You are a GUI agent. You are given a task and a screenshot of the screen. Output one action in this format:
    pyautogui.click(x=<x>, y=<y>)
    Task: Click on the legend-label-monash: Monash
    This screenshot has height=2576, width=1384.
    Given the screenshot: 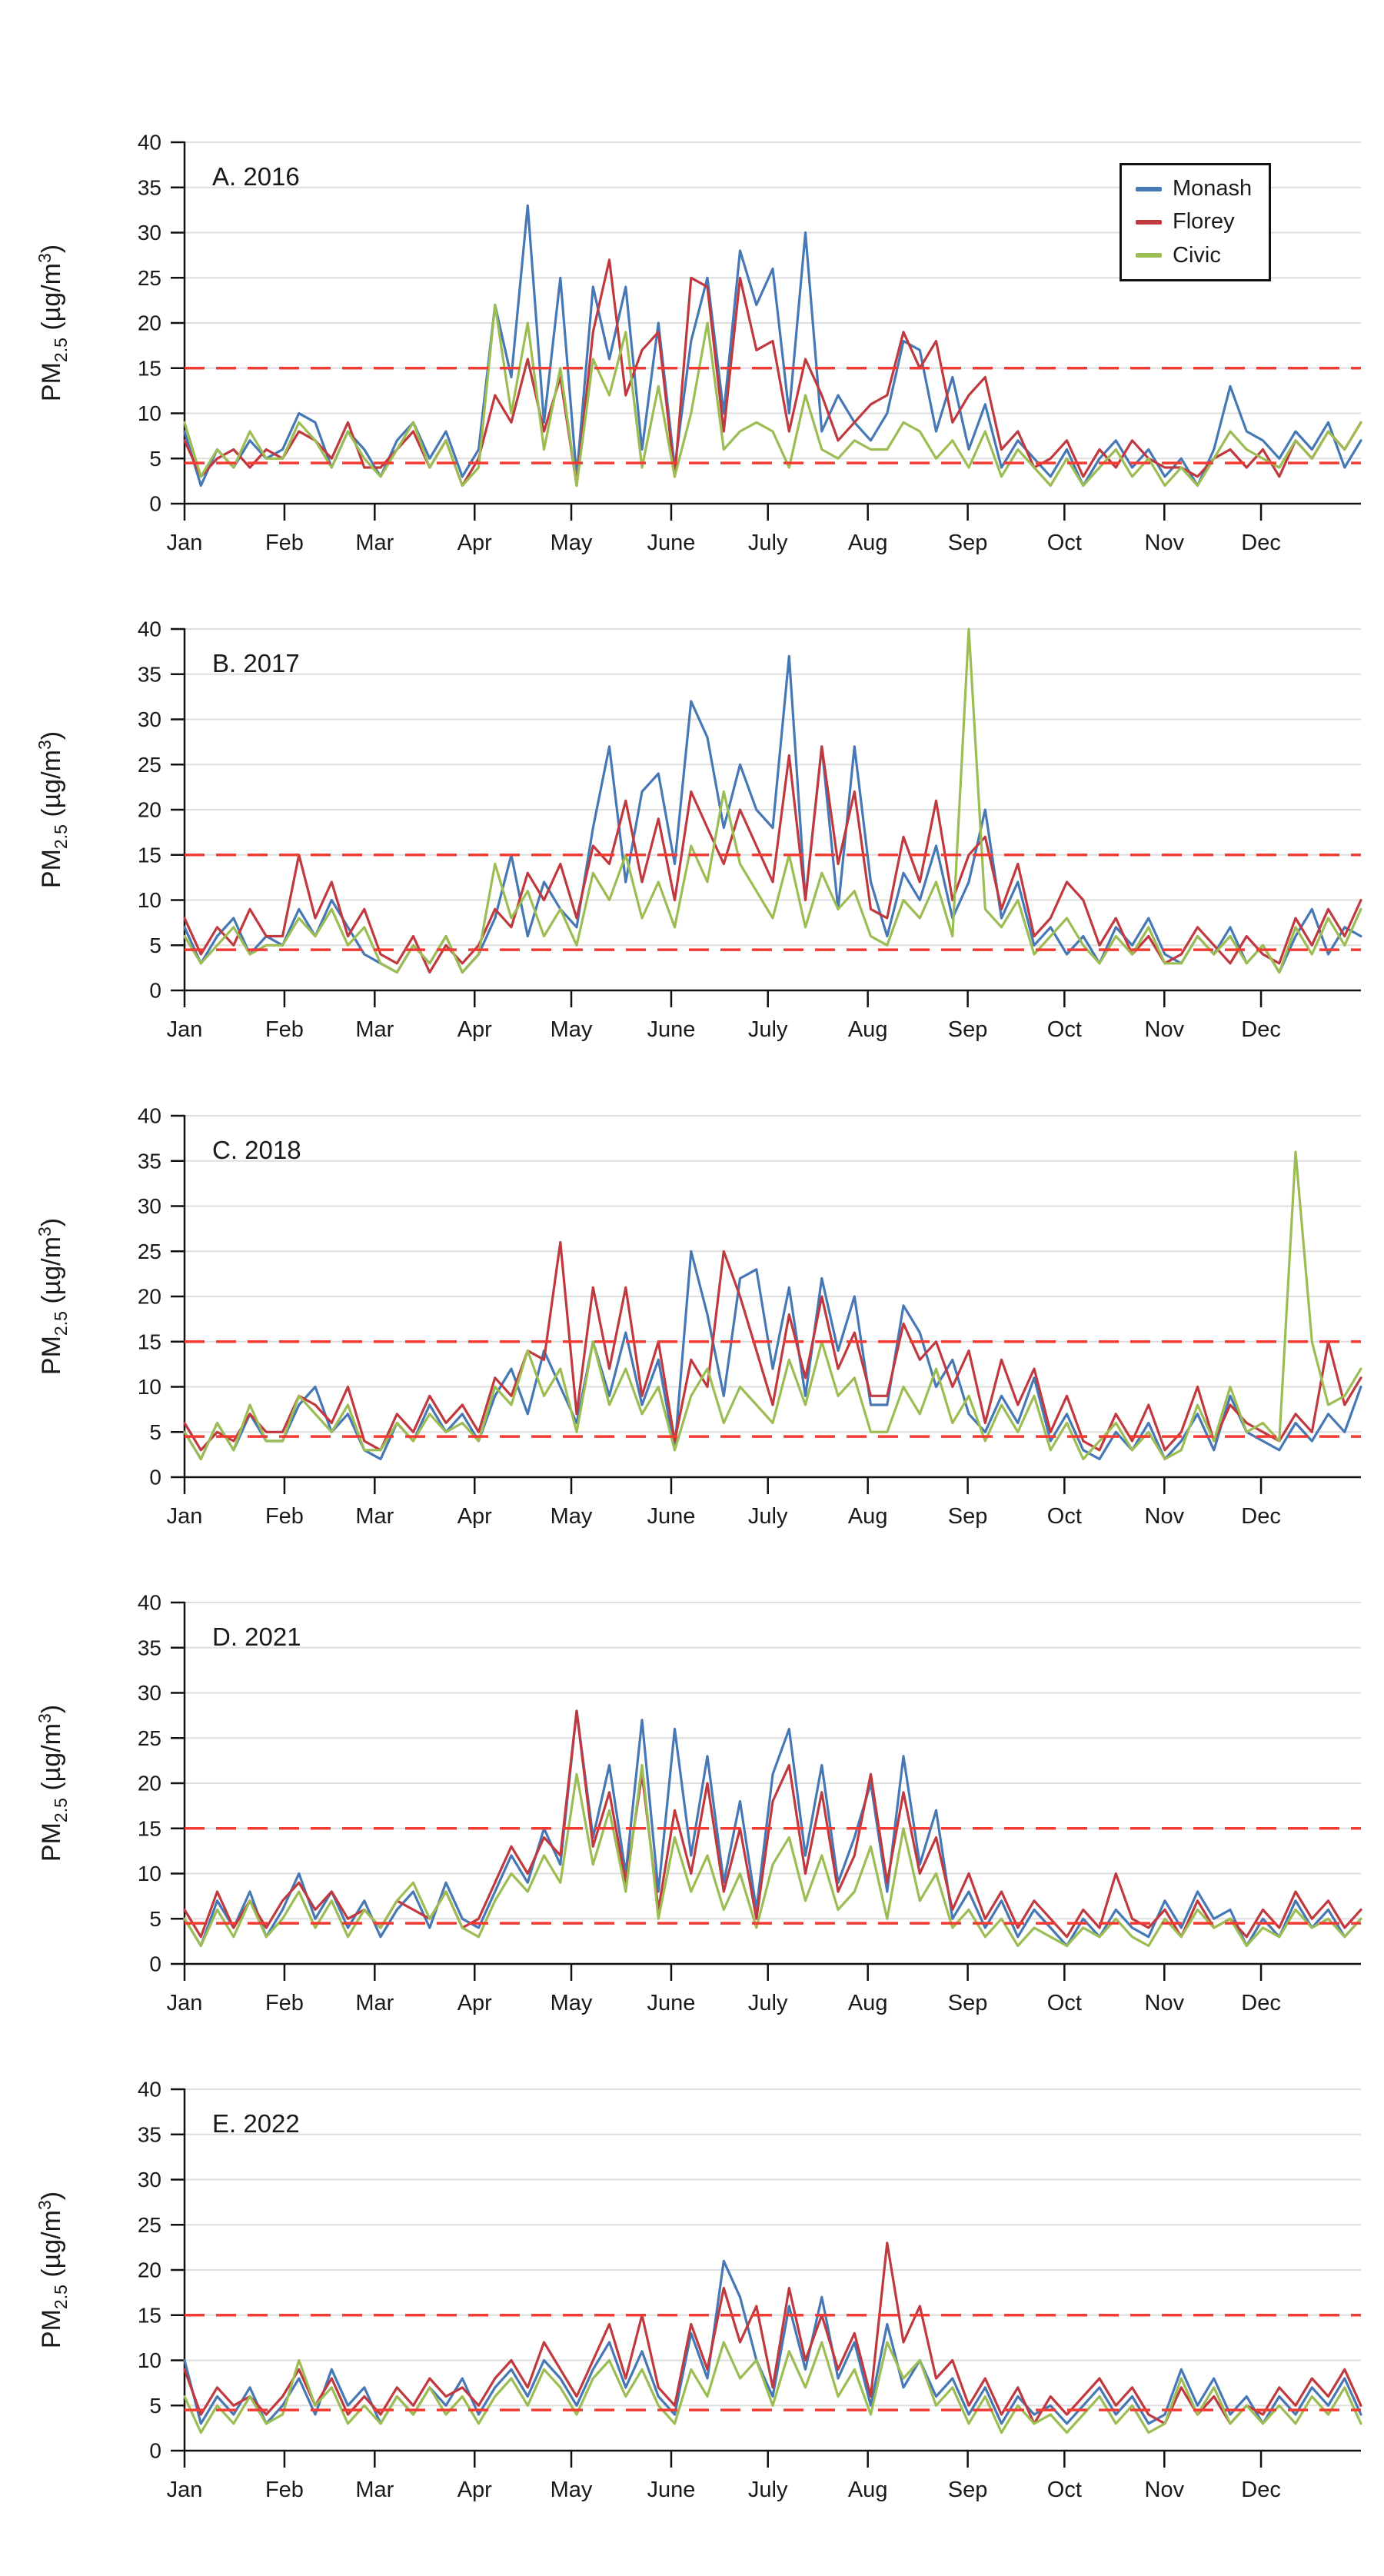 What is the action you would take?
    pyautogui.click(x=1213, y=188)
    